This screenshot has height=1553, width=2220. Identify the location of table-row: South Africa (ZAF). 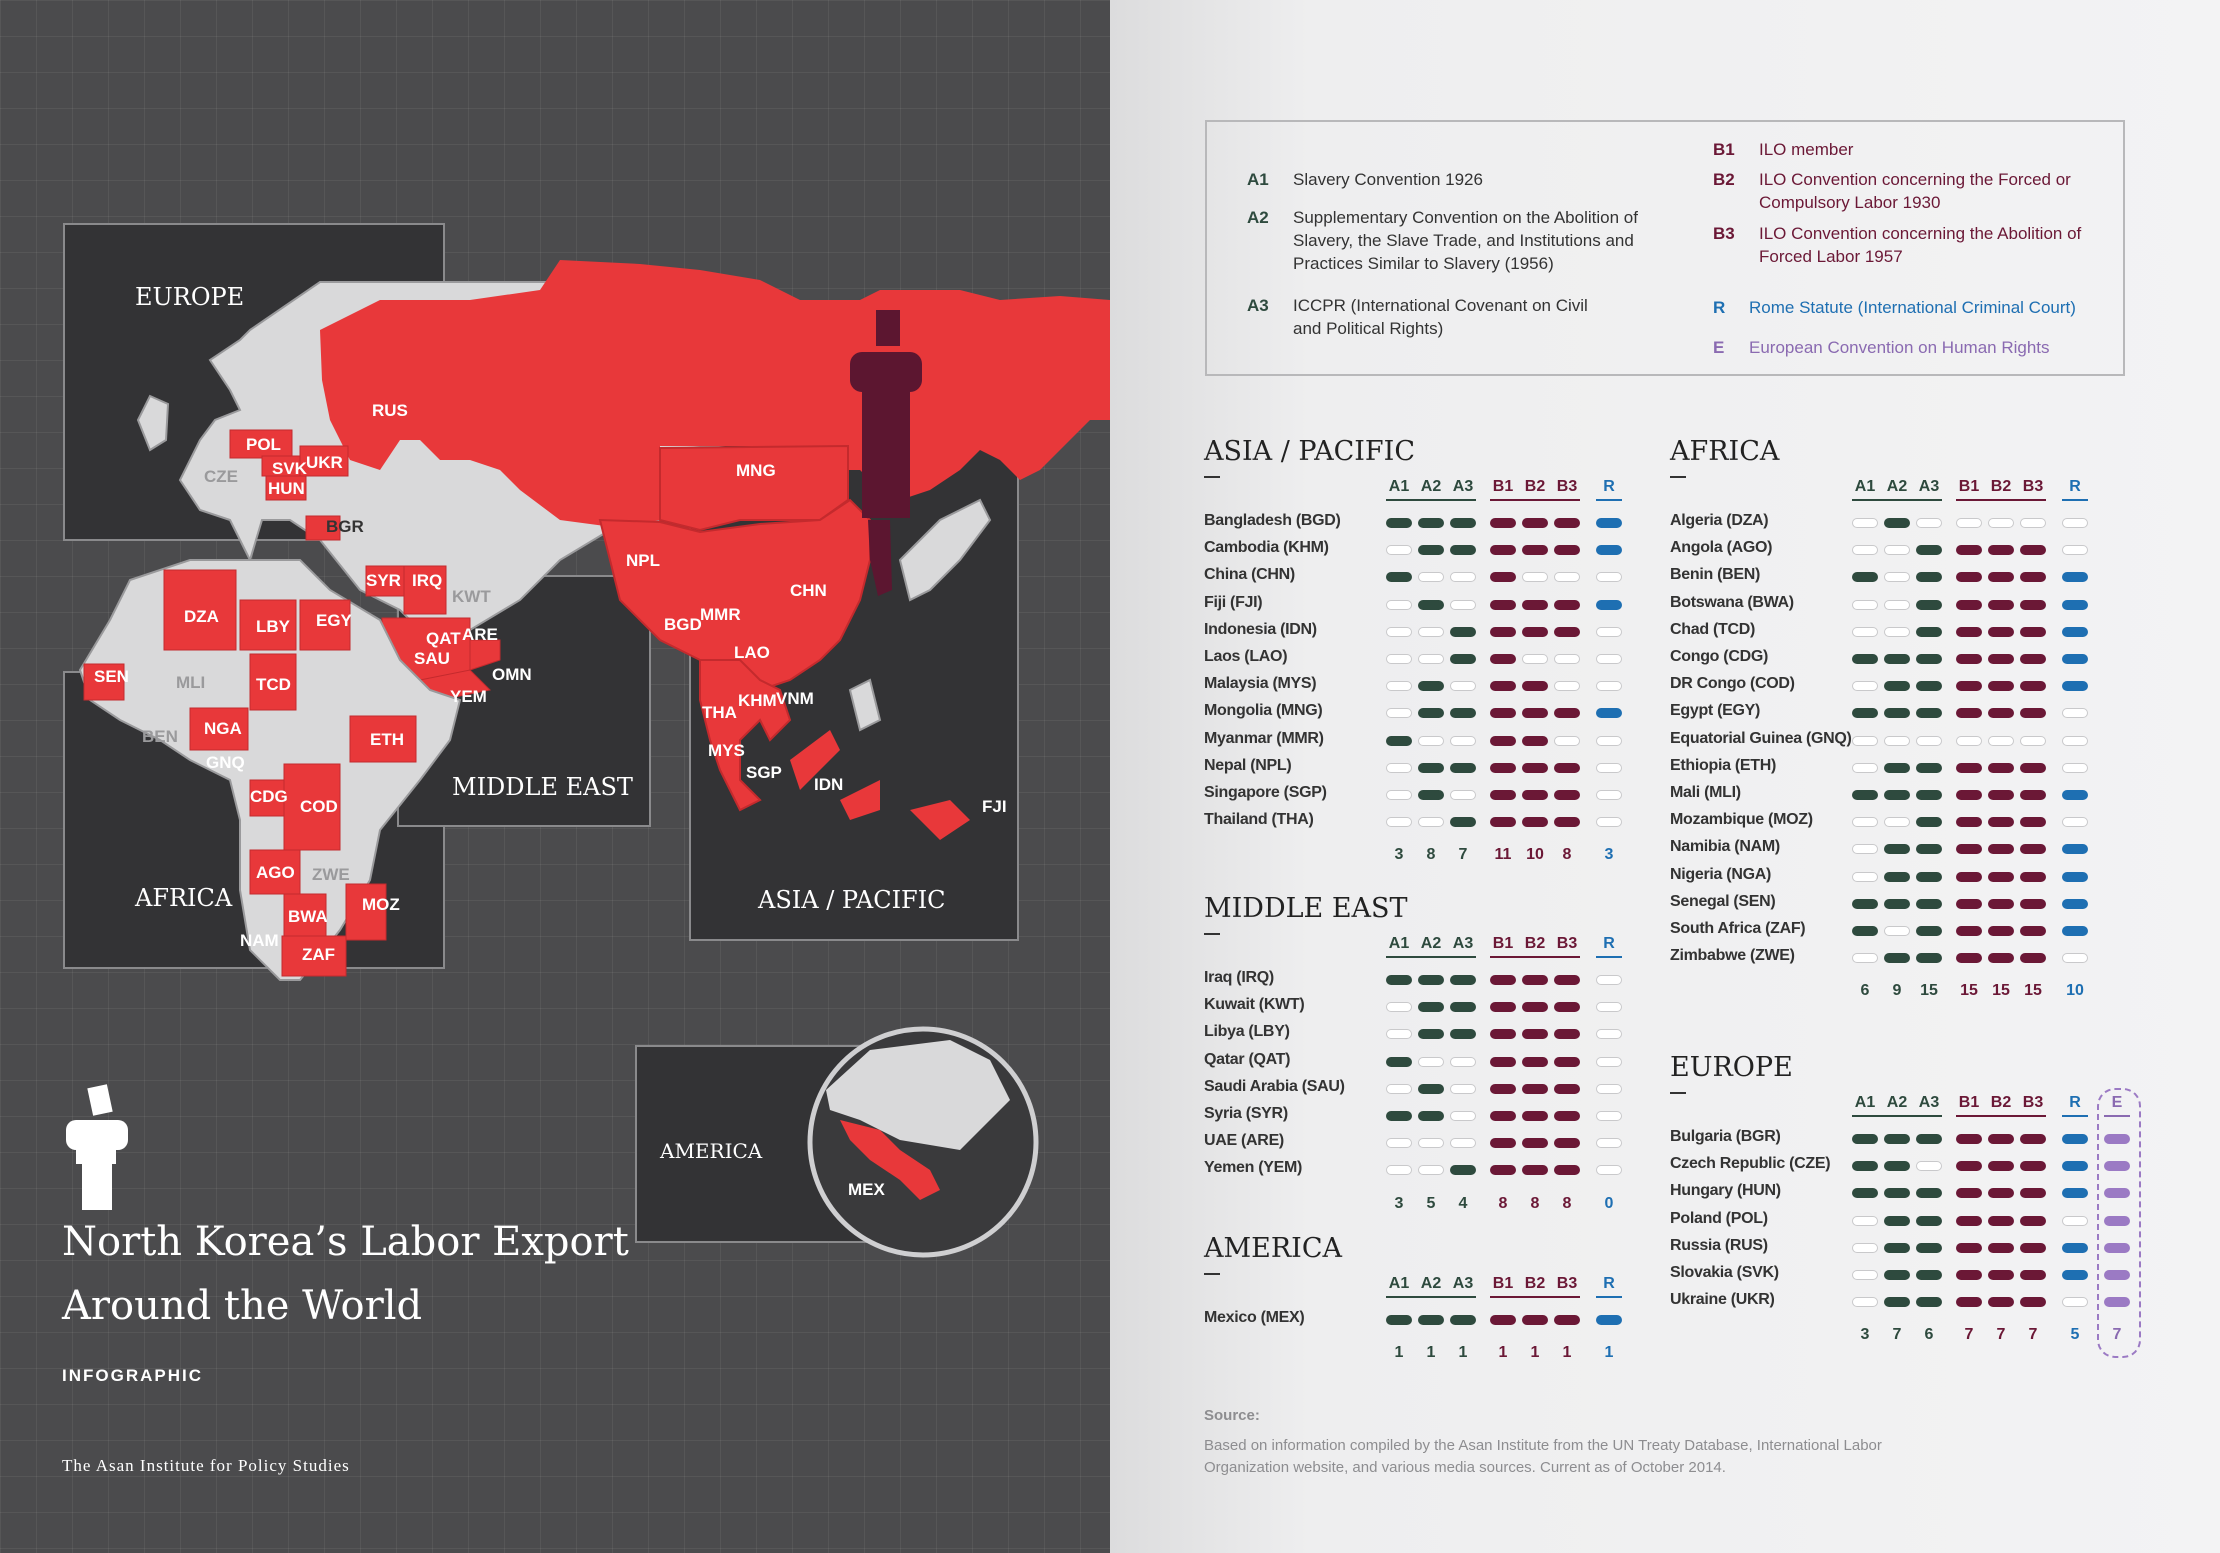
(1890, 933).